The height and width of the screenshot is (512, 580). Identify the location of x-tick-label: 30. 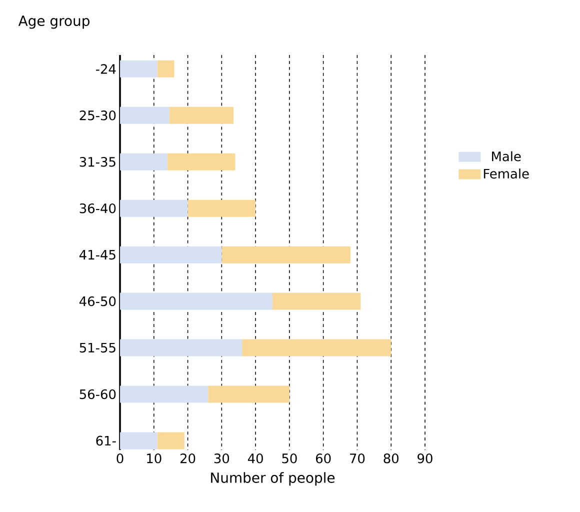
(222, 459).